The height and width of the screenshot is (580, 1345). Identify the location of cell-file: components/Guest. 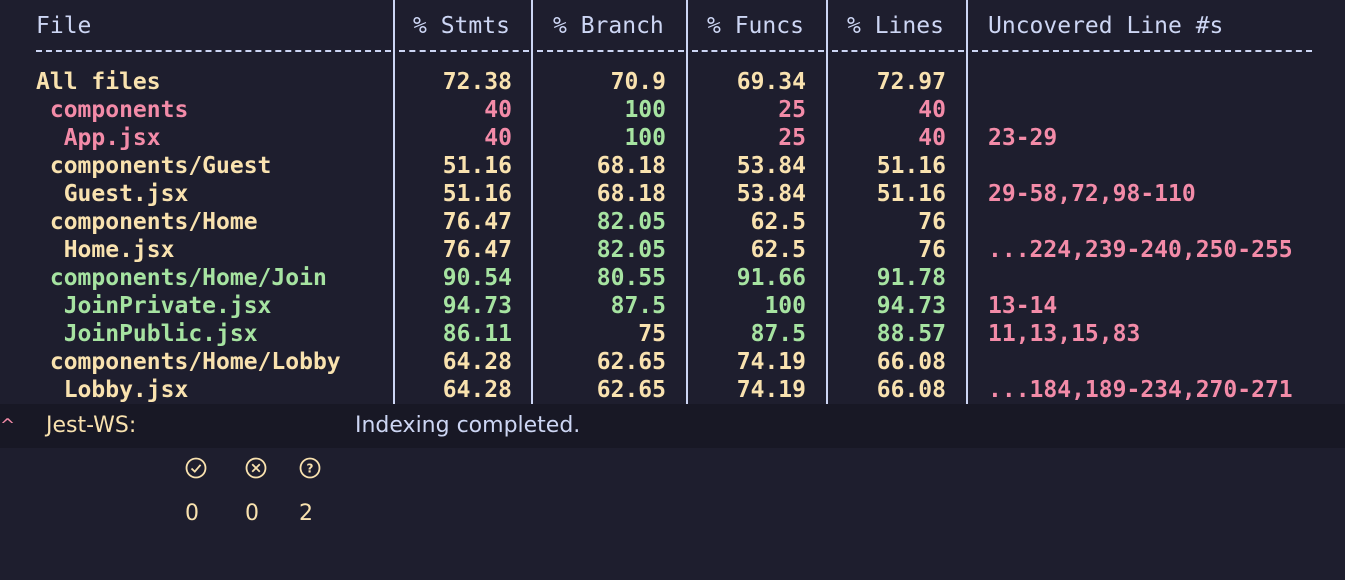
(154, 166).